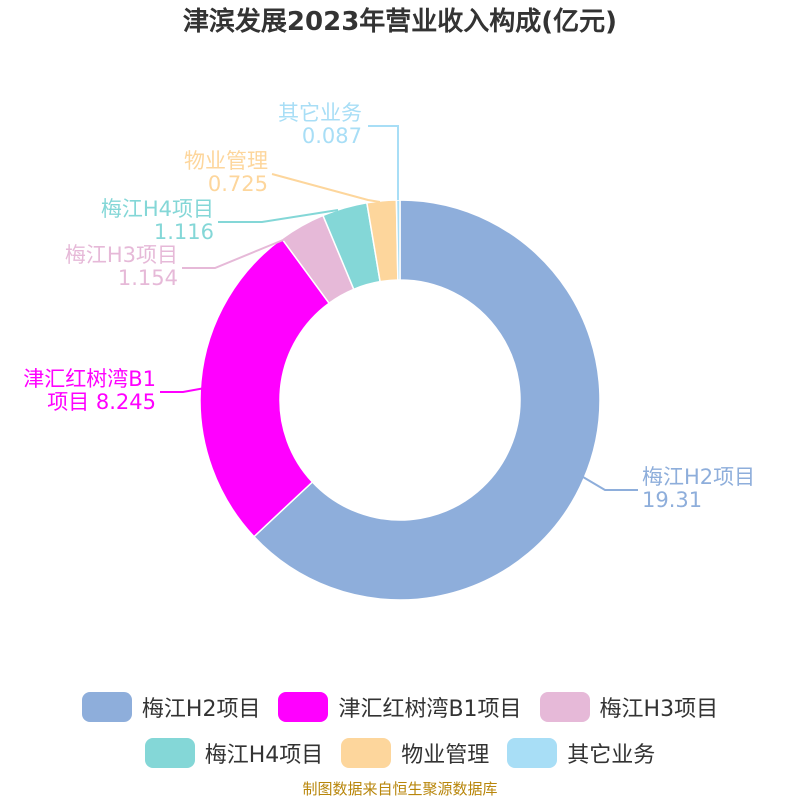  I want to click on legend-row-2: 梅江H4项目 物业管理 其它业务, so click(400, 753).